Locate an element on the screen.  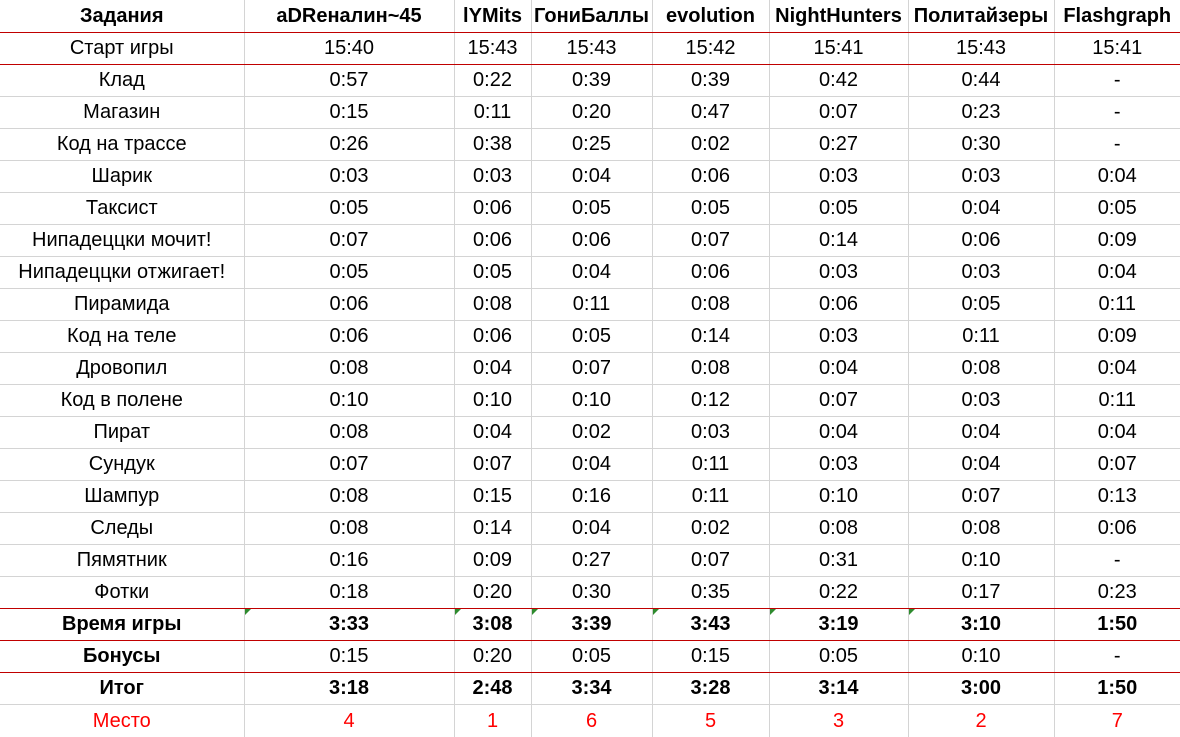
time-cell: 0:10 is located at coordinates (349, 400).